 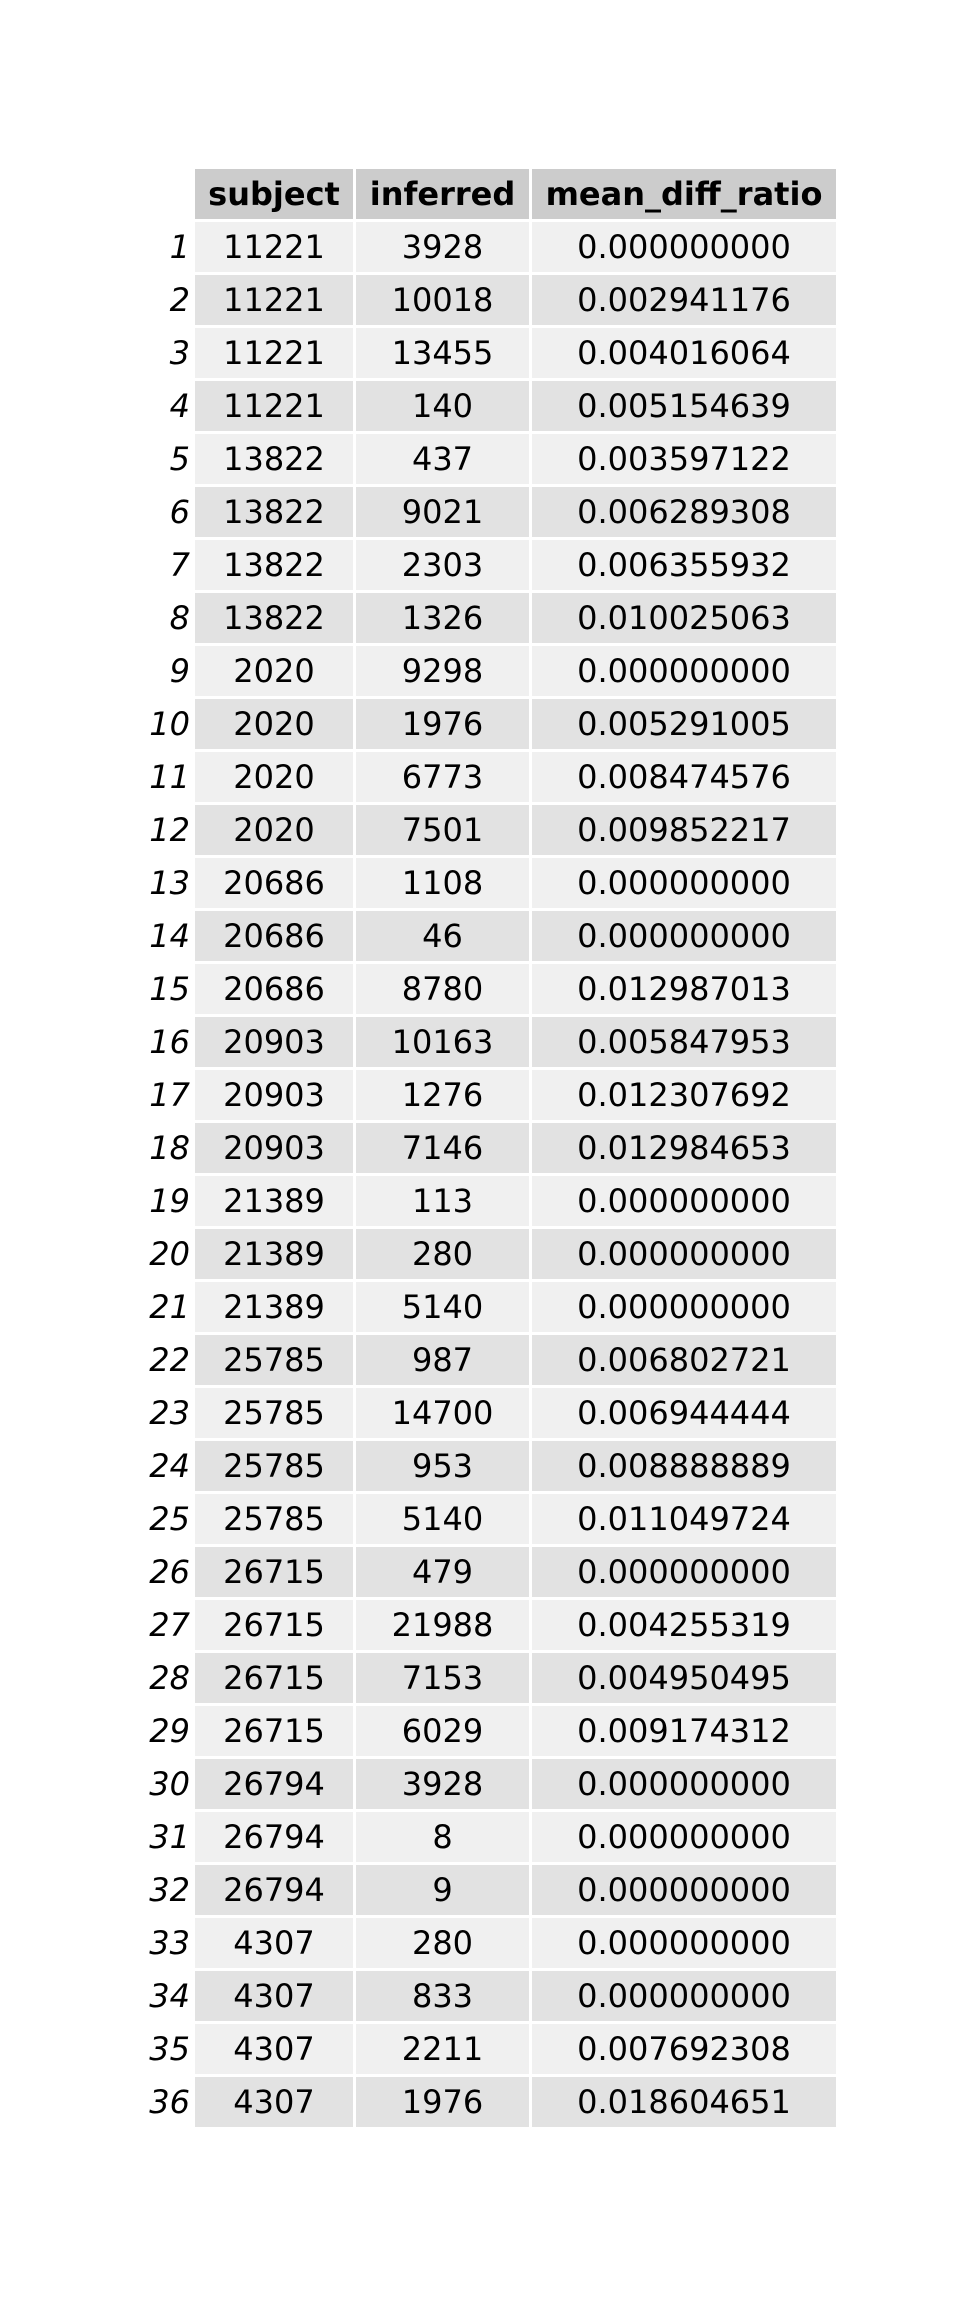 What do you see at coordinates (442, 618) in the screenshot?
I see `cell-inferred: 1326` at bounding box center [442, 618].